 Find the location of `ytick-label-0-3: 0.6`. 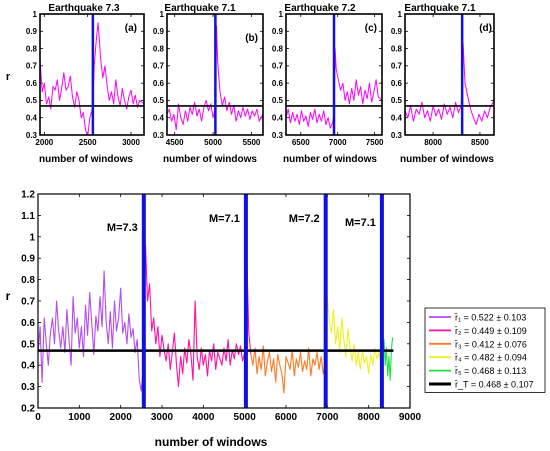

ytick-label-0-3: 0.6 is located at coordinates (32, 83).